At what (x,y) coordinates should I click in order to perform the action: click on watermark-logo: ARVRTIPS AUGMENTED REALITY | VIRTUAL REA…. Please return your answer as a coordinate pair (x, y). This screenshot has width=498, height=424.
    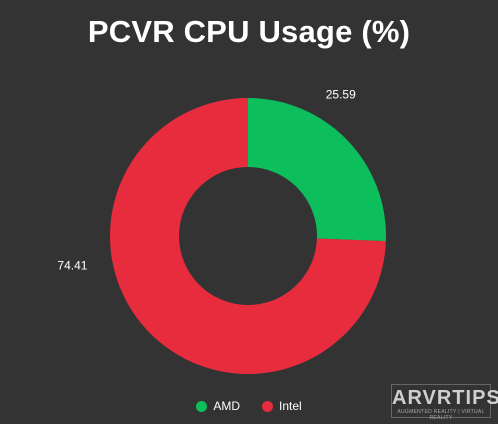
    Looking at the image, I should click on (444, 402).